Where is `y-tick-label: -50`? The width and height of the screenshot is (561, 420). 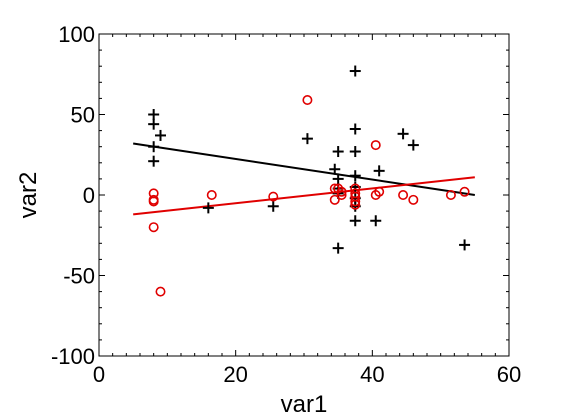 y-tick-label: -50 is located at coordinates (79, 276).